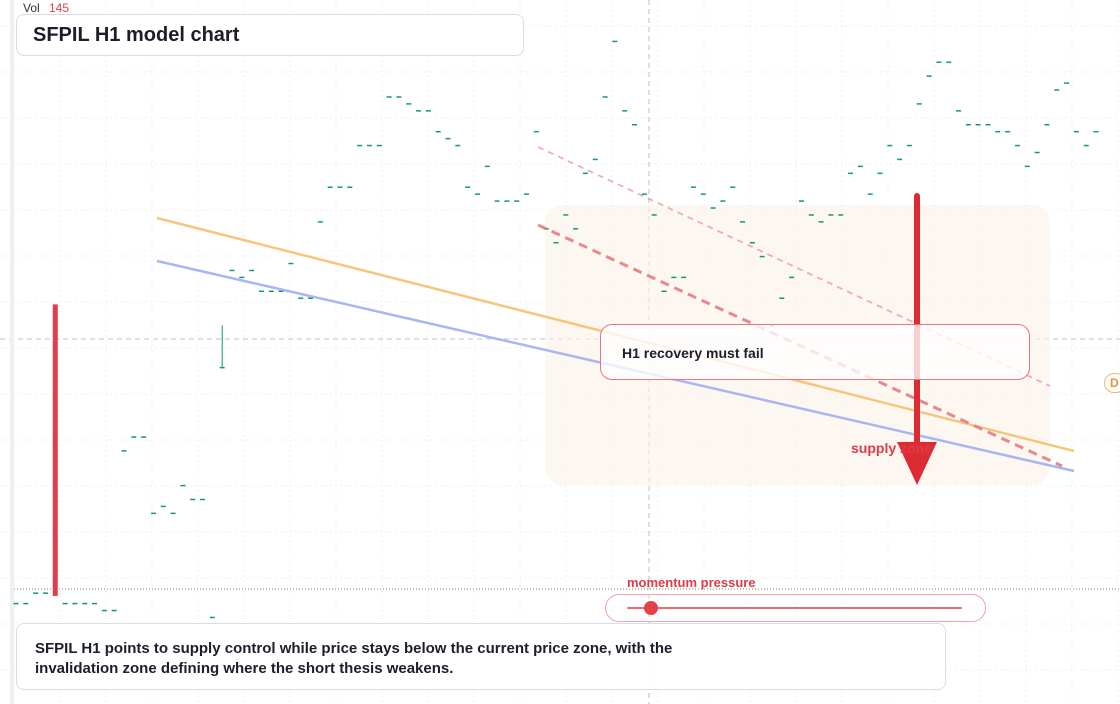  What do you see at coordinates (650, 608) in the screenshot?
I see `momentum-knob` at bounding box center [650, 608].